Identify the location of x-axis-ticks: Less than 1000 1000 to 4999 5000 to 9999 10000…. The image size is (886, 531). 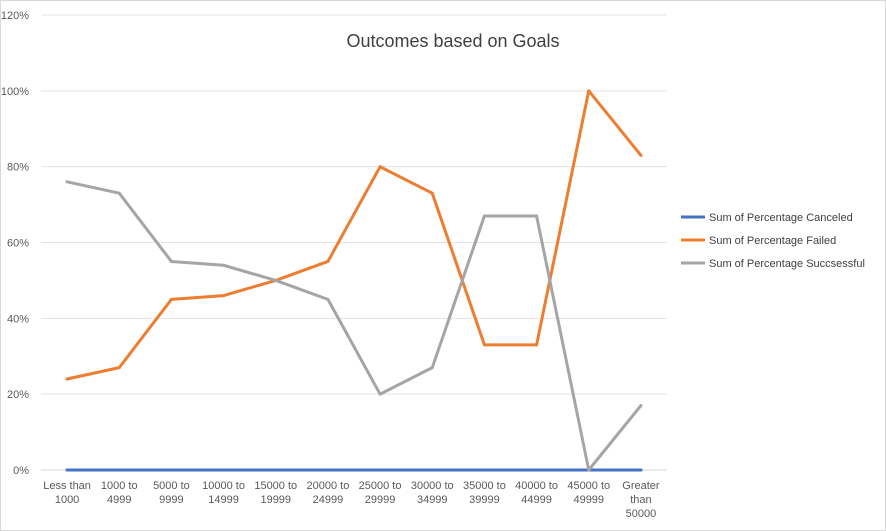
(351, 500).